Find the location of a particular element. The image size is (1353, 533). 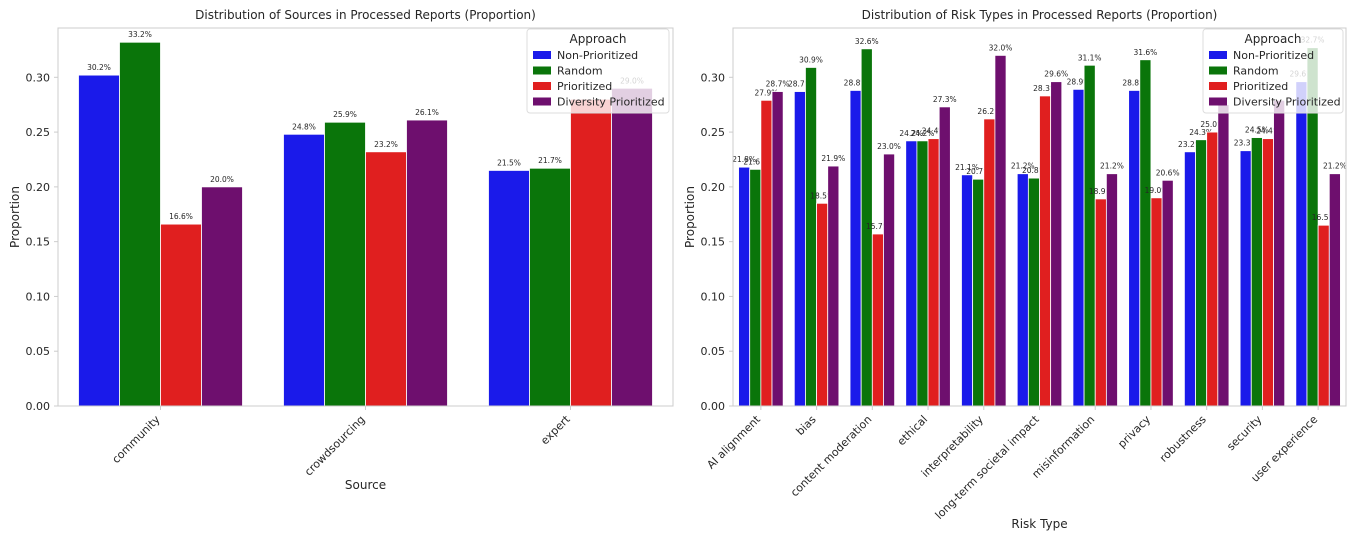

legend-entry: Prioritized is located at coordinates (584, 86).